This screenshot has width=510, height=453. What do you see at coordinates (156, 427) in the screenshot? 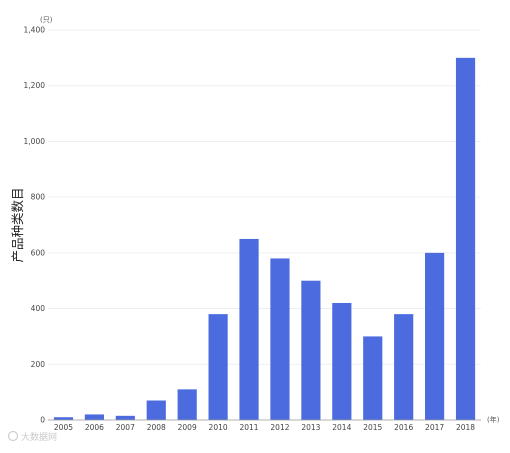
I see `x-tick-label: 2008` at bounding box center [156, 427].